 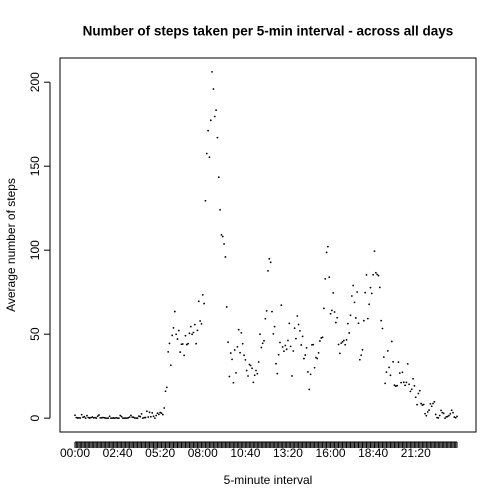 I want to click on x-tick-label: 21:20, so click(x=416, y=453).